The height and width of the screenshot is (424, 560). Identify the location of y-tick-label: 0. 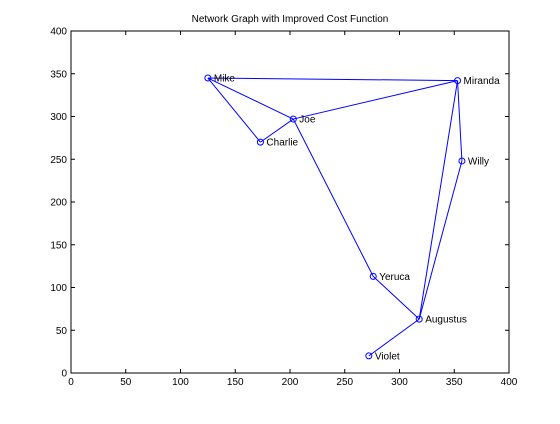
(64, 374).